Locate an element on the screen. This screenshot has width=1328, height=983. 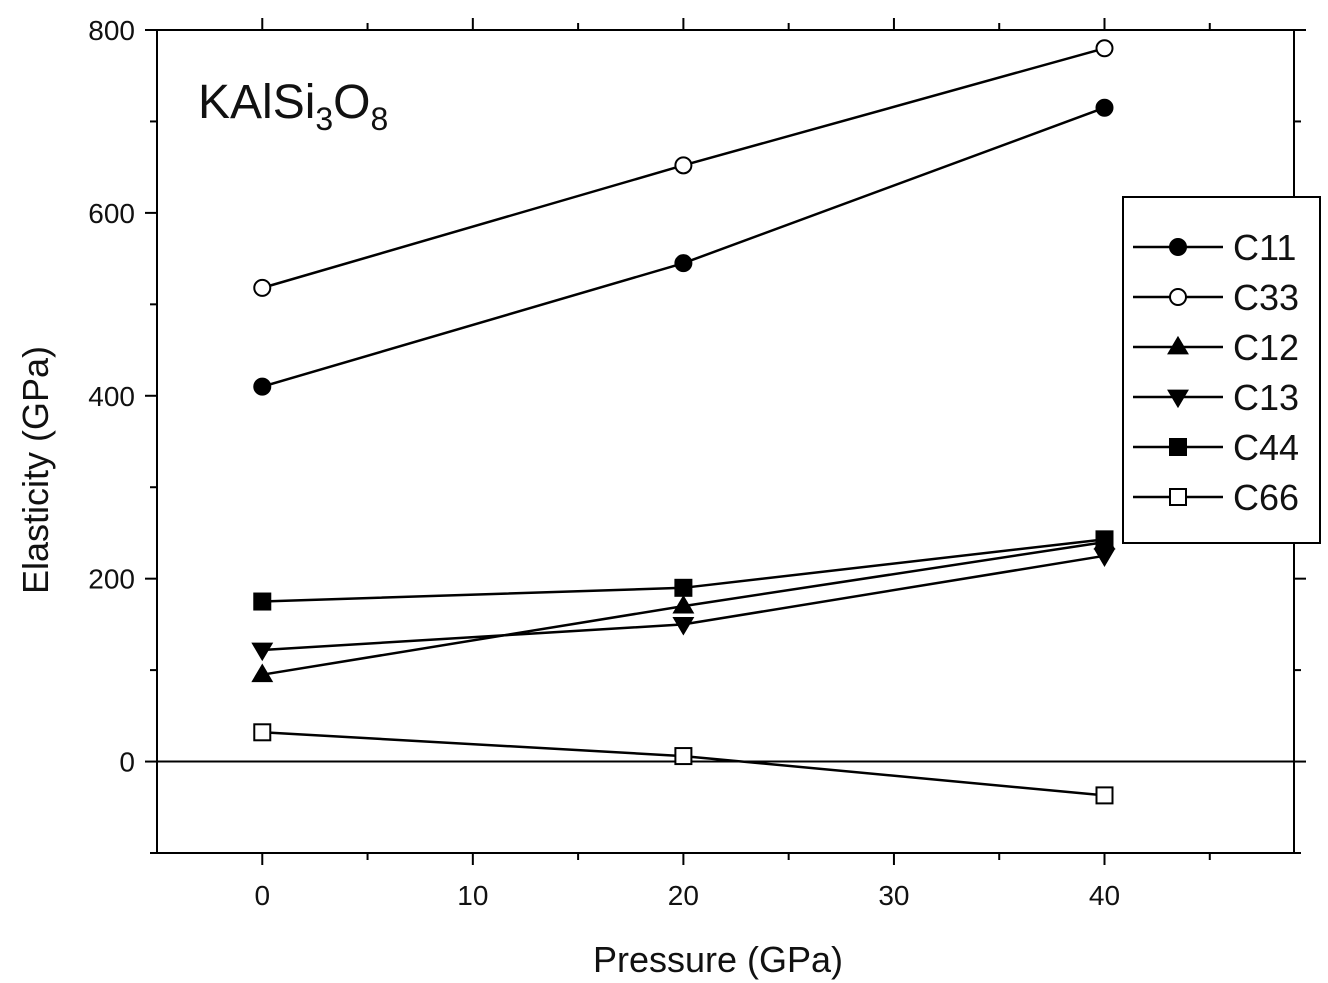
x-tick-label: 30 is located at coordinates (893, 895).